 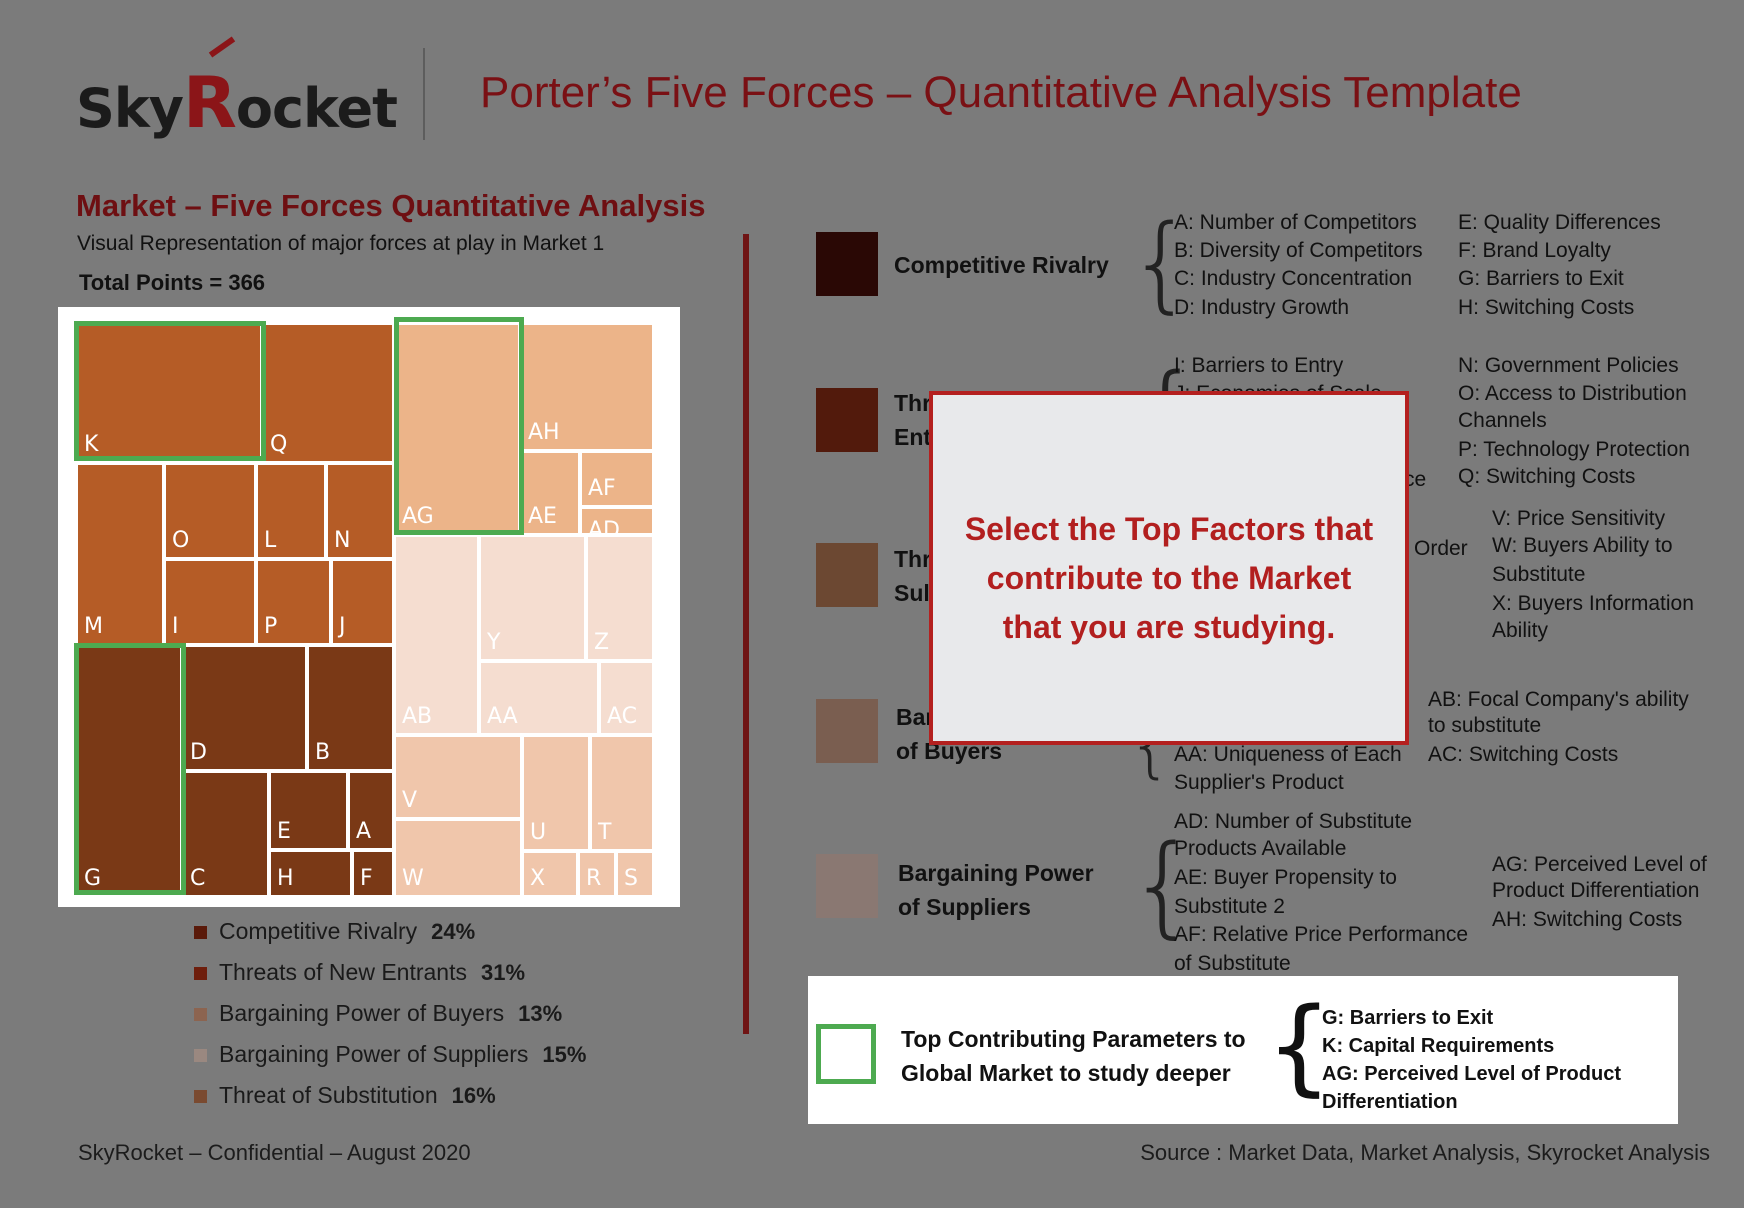 I want to click on section-divider, so click(x=746, y=634).